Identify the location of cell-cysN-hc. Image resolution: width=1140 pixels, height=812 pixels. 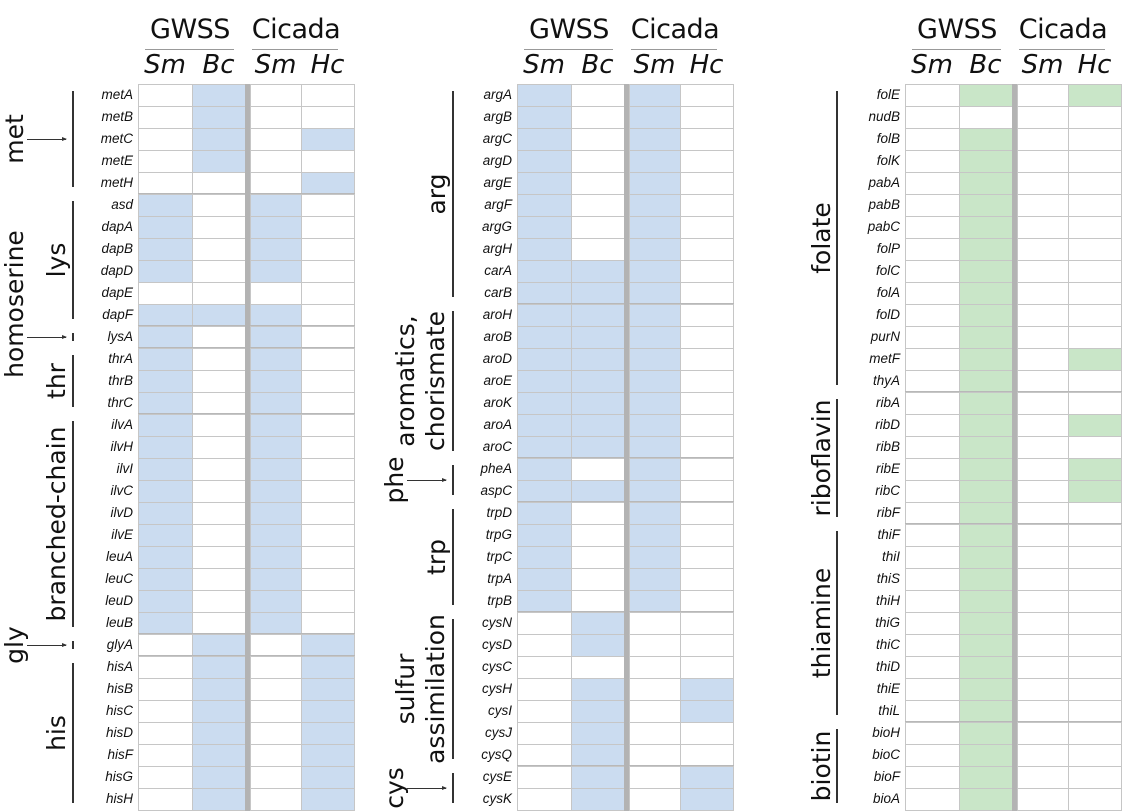
(707, 623).